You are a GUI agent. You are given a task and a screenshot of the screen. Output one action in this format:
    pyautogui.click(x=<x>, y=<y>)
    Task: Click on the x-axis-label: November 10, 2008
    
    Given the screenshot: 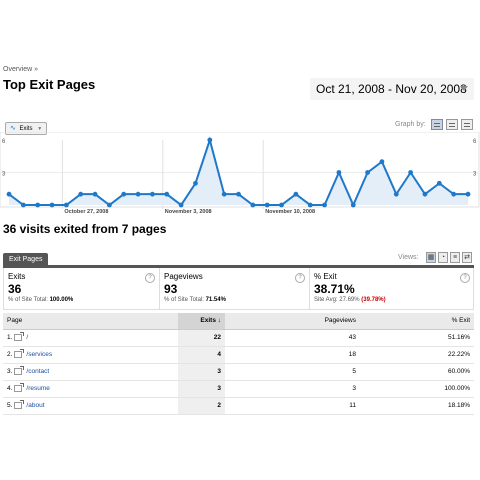 What is the action you would take?
    pyautogui.click(x=290, y=212)
    